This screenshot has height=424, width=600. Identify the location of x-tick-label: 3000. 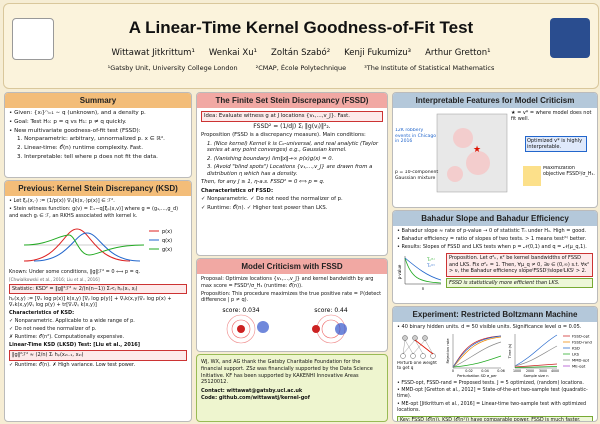
(543, 371).